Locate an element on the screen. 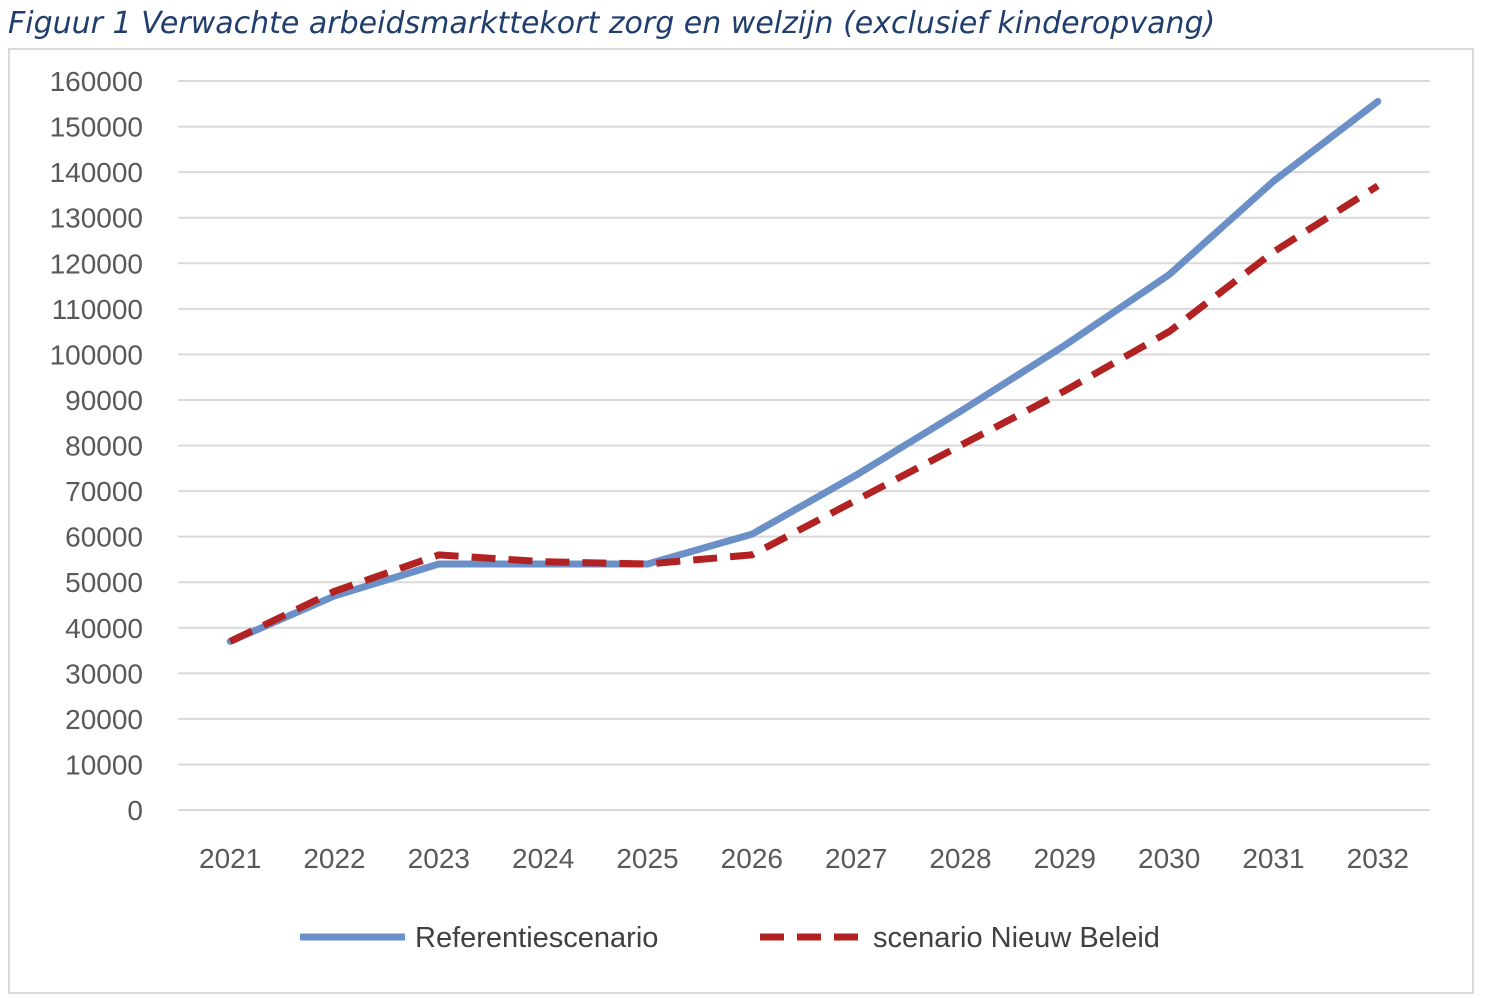 The width and height of the screenshot is (1485, 998). x-tick-label: 2026 is located at coordinates (752, 858).